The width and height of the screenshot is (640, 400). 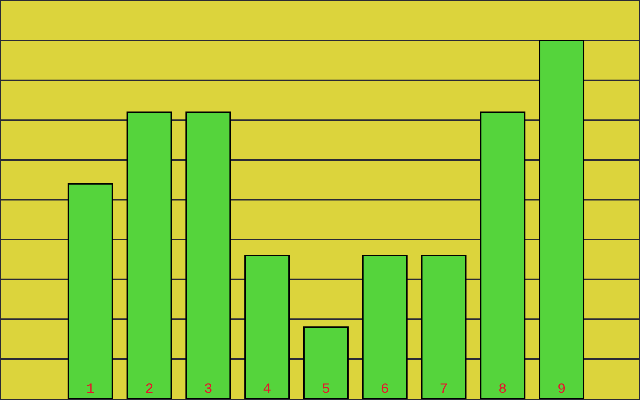 I want to click on x-tick-label: 8, so click(x=503, y=390).